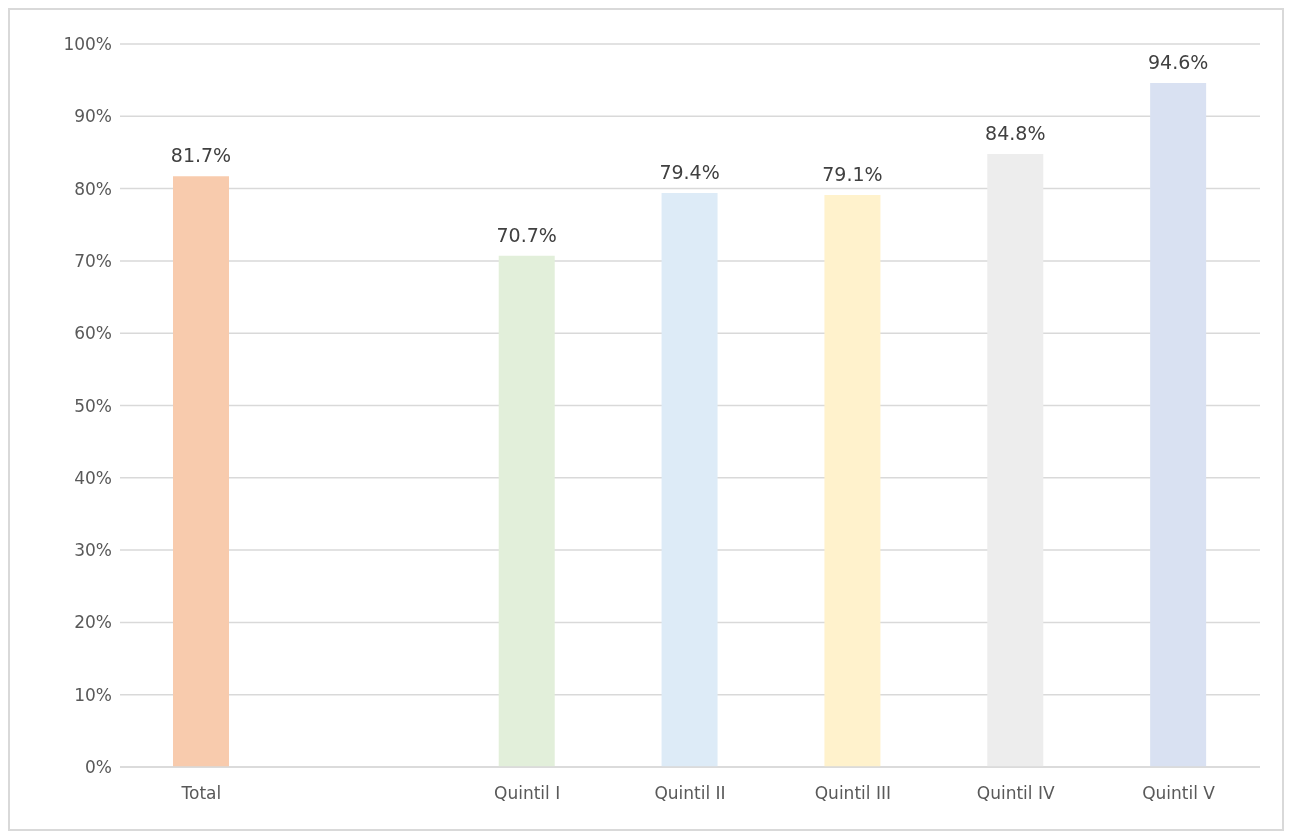 Image resolution: width=1292 pixels, height=839 pixels. I want to click on x-tick-label: Quintil III, so click(852, 793).